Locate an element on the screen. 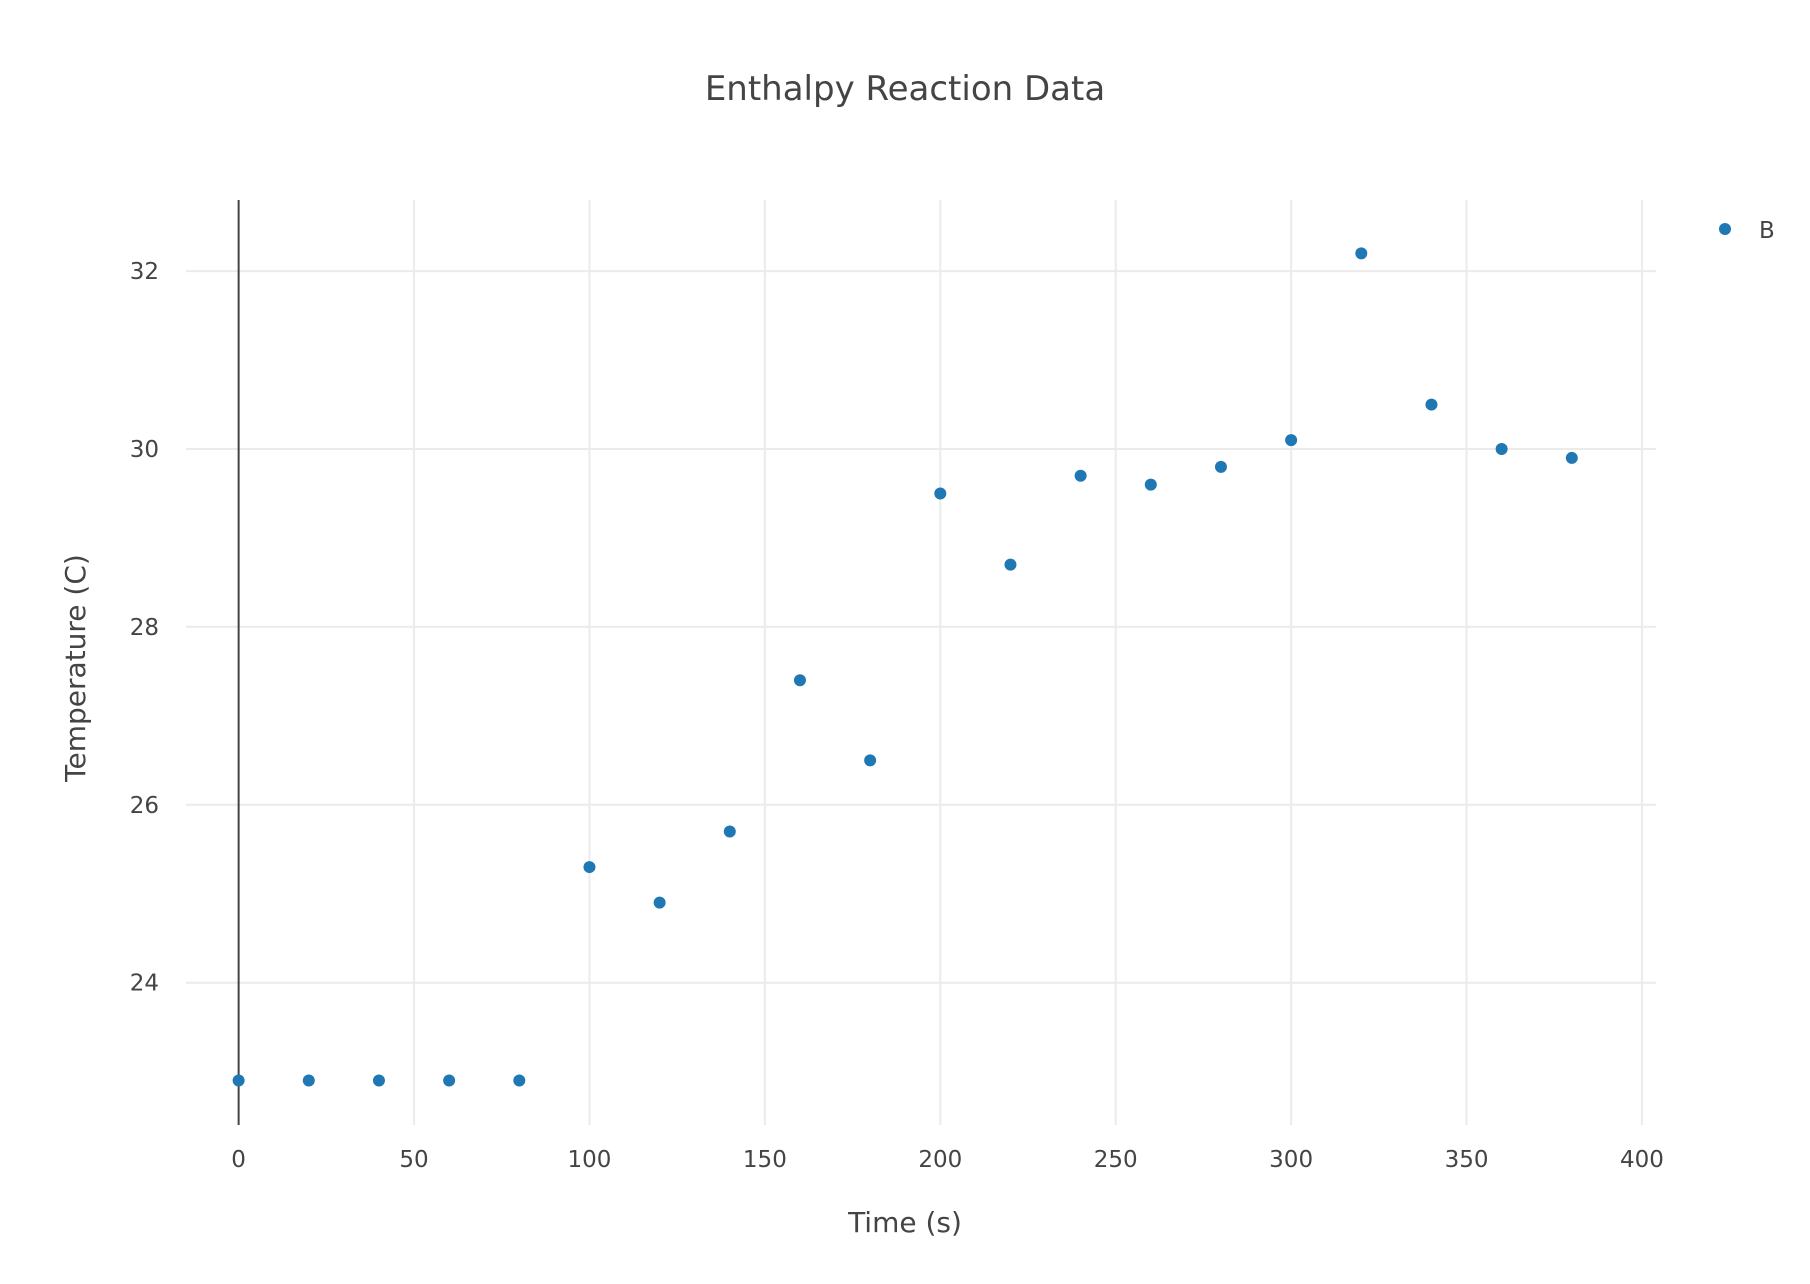 This screenshot has width=1810, height=1284. x-tick-label: 250 is located at coordinates (1116, 1160).